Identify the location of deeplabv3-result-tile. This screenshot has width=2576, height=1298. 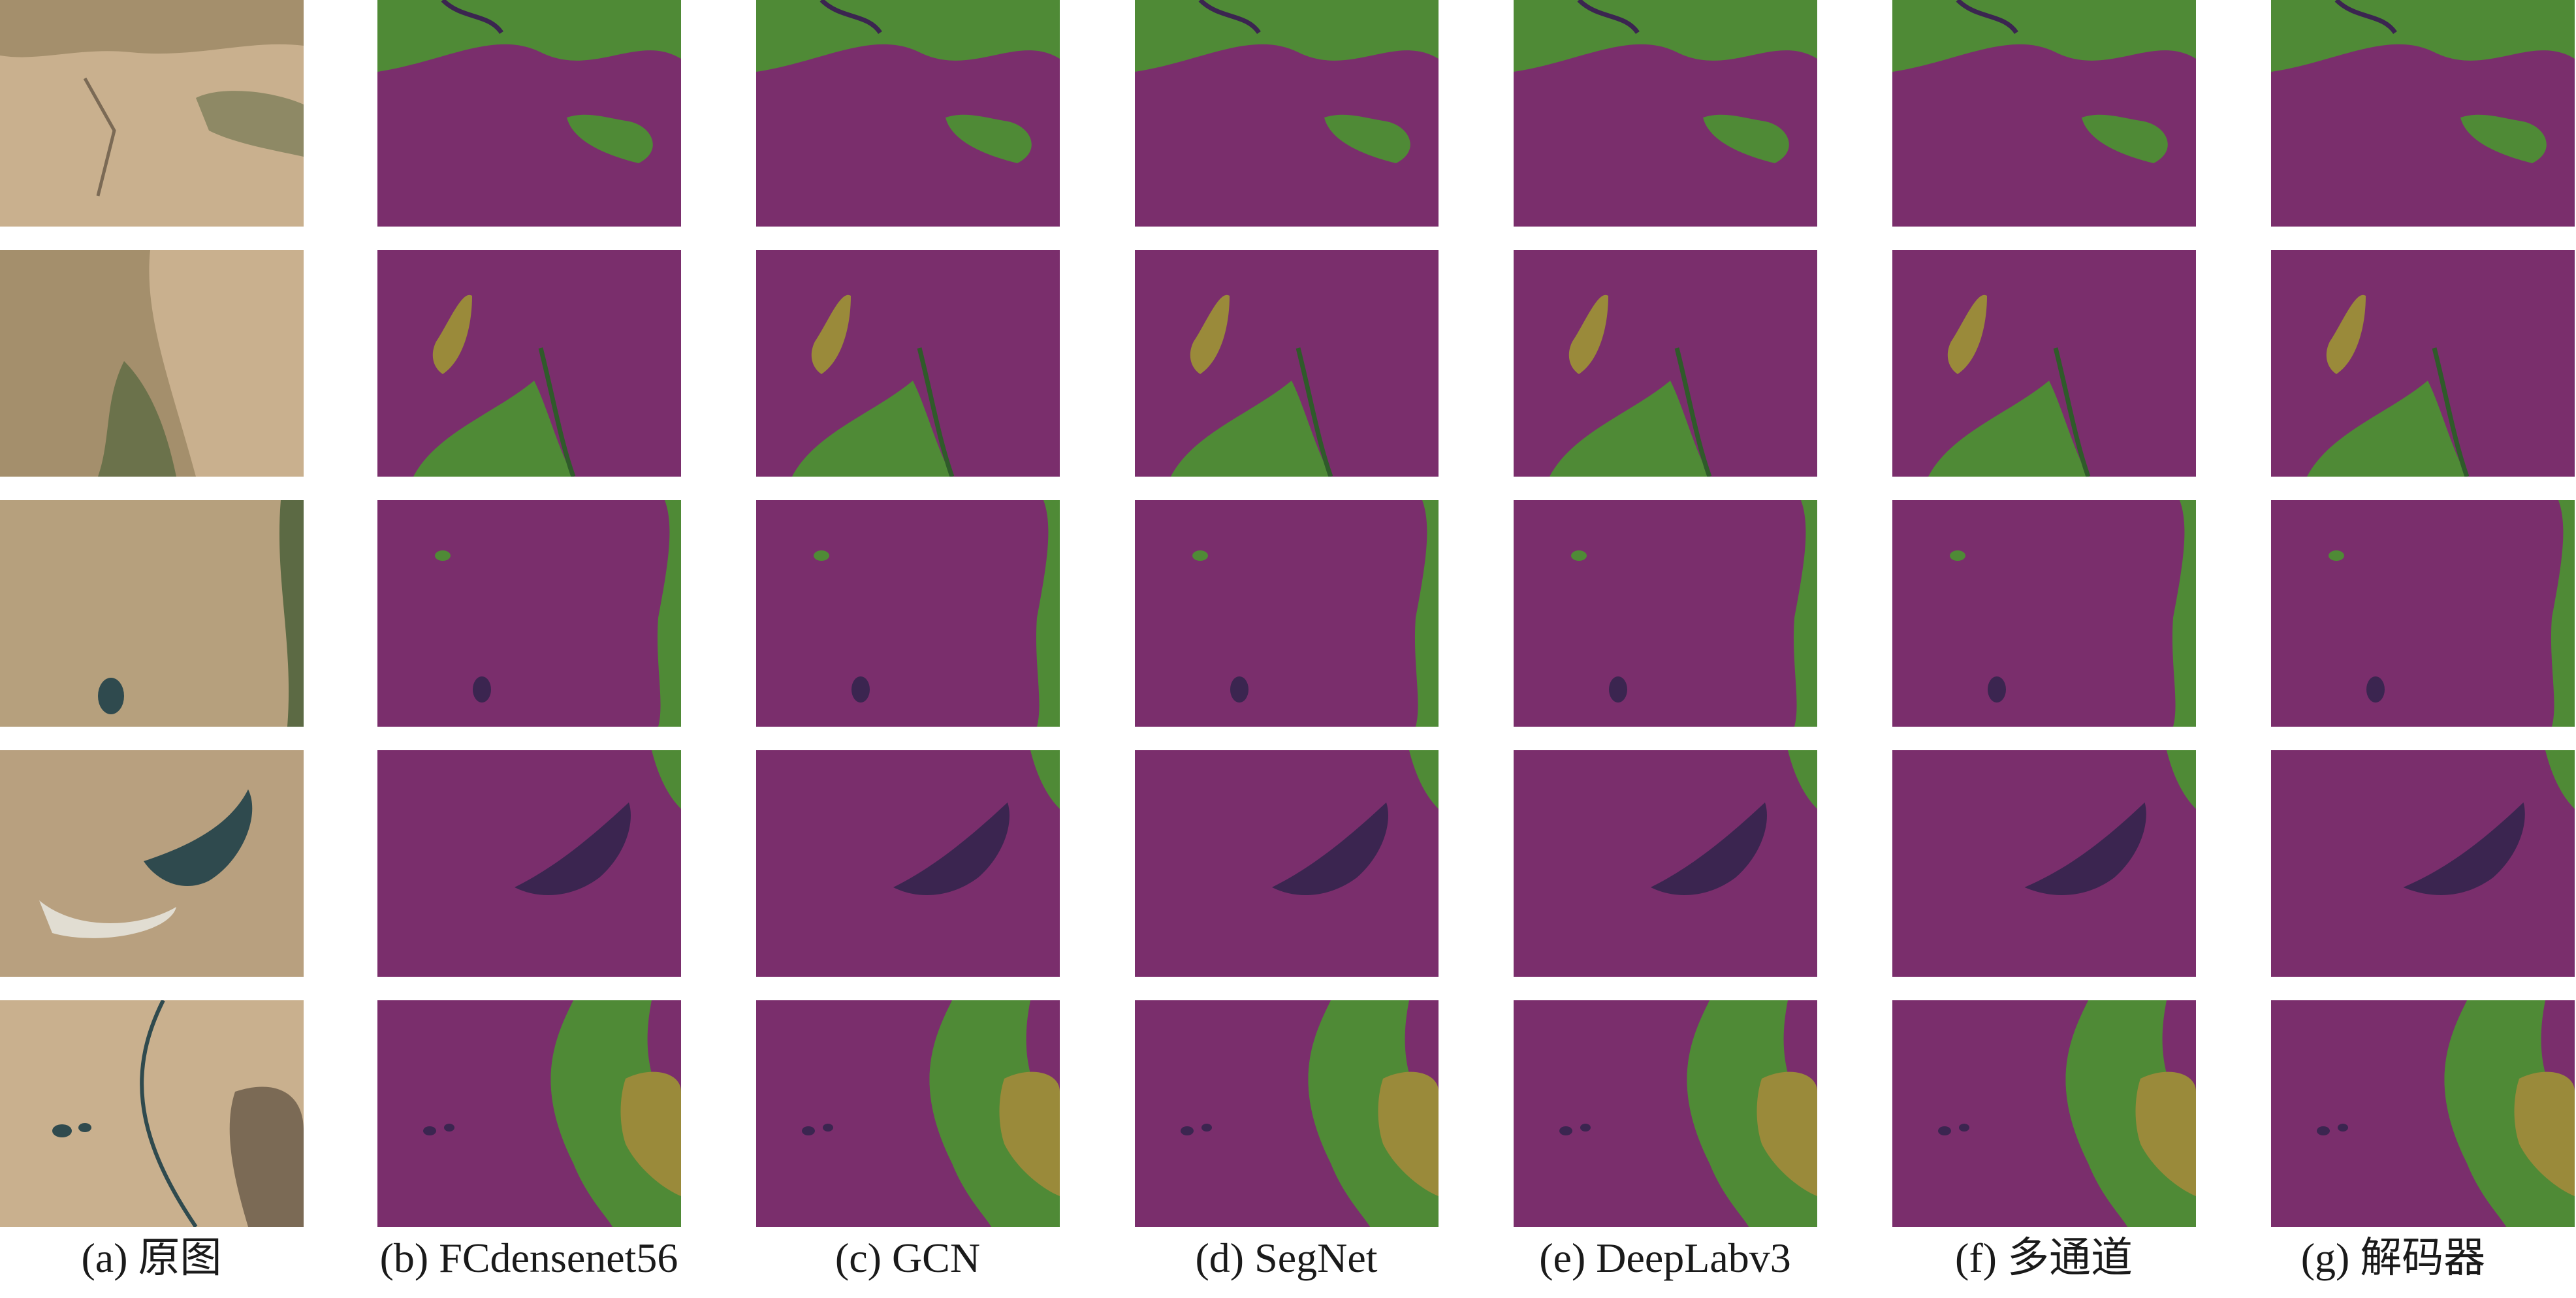
(1666, 1114).